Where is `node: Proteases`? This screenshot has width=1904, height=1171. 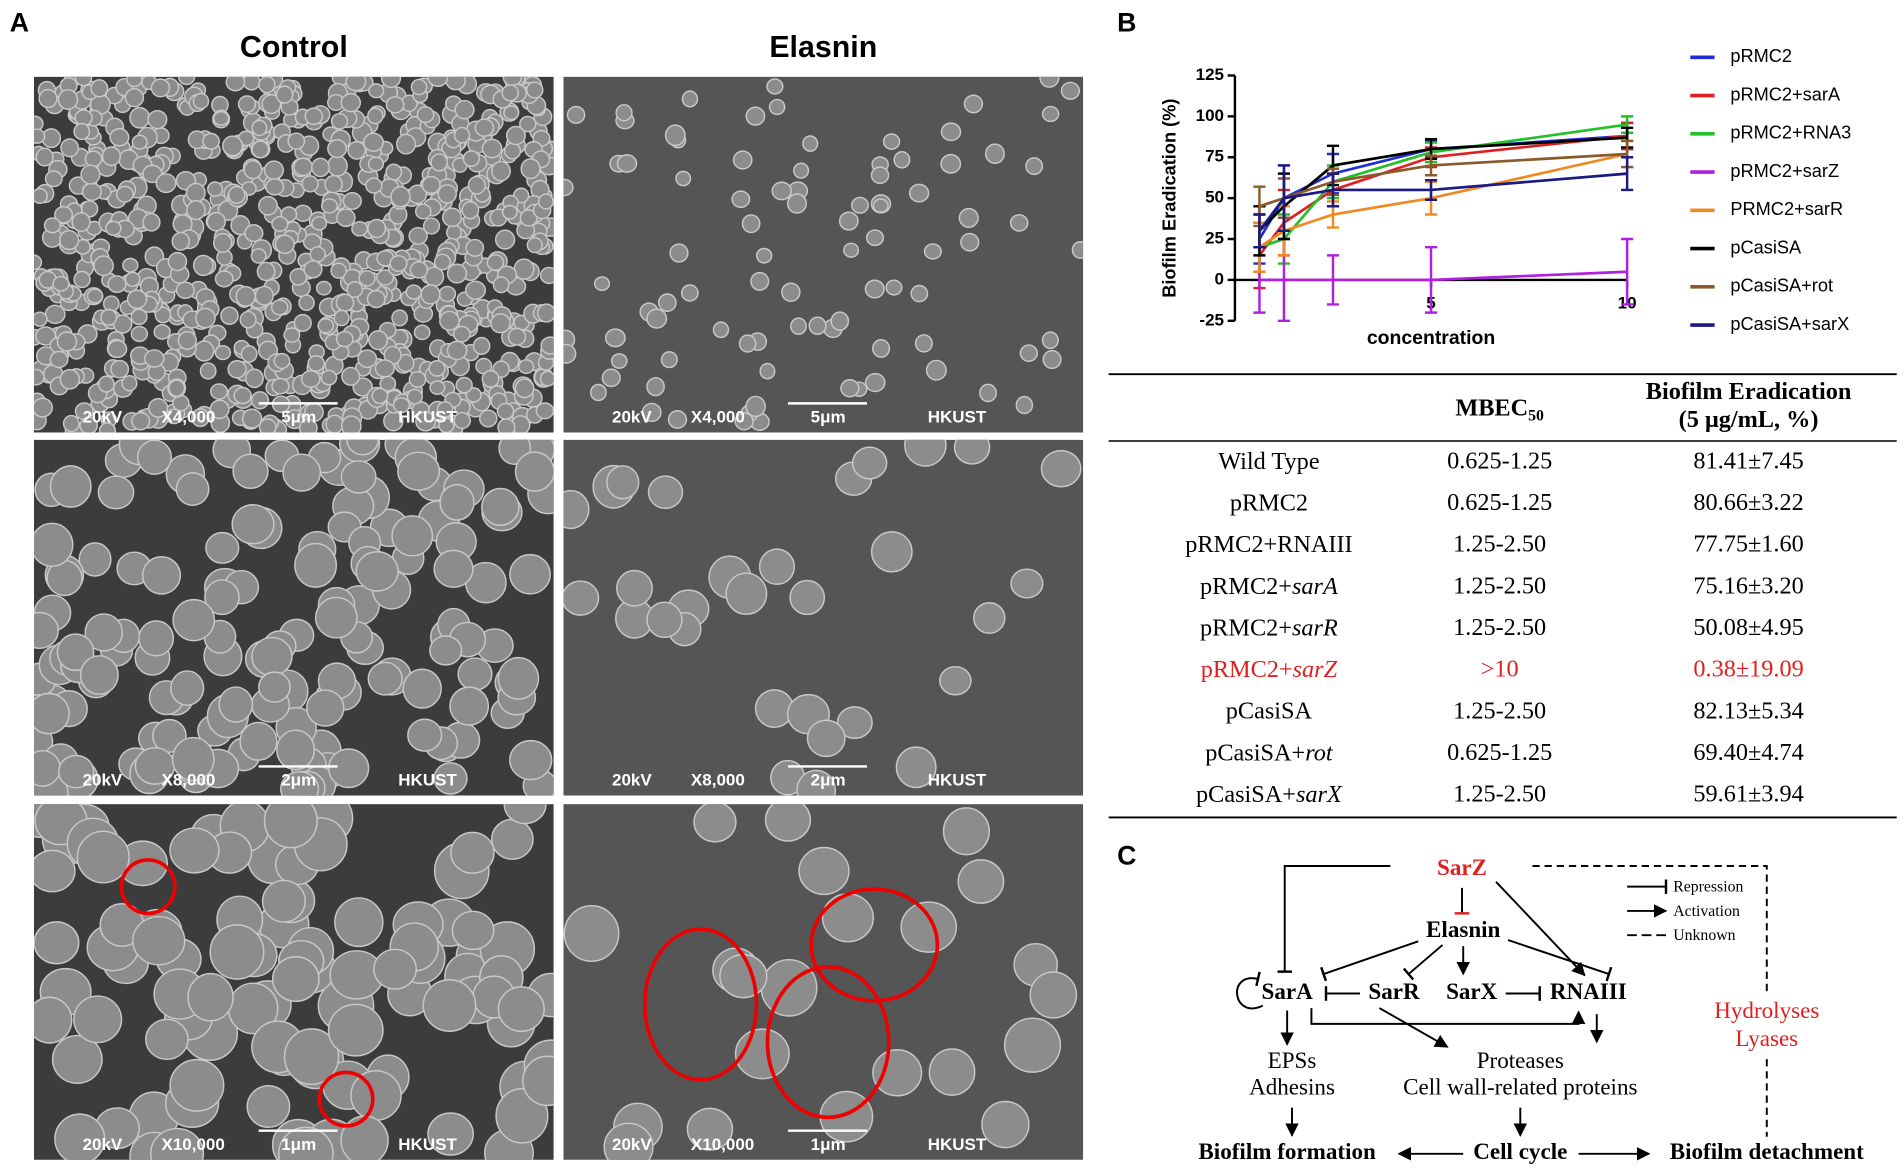
node: Proteases is located at coordinates (1520, 1060).